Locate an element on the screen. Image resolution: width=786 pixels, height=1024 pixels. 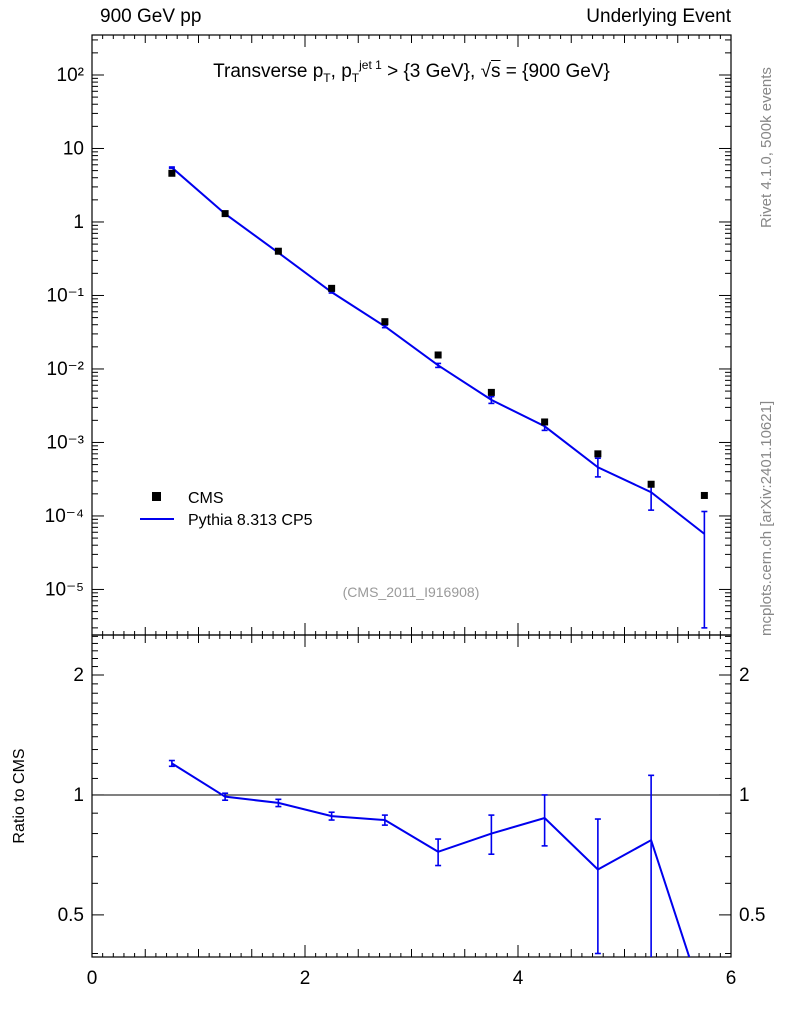
y-main-tick-label: 10⁻³ is located at coordinates (66, 442).